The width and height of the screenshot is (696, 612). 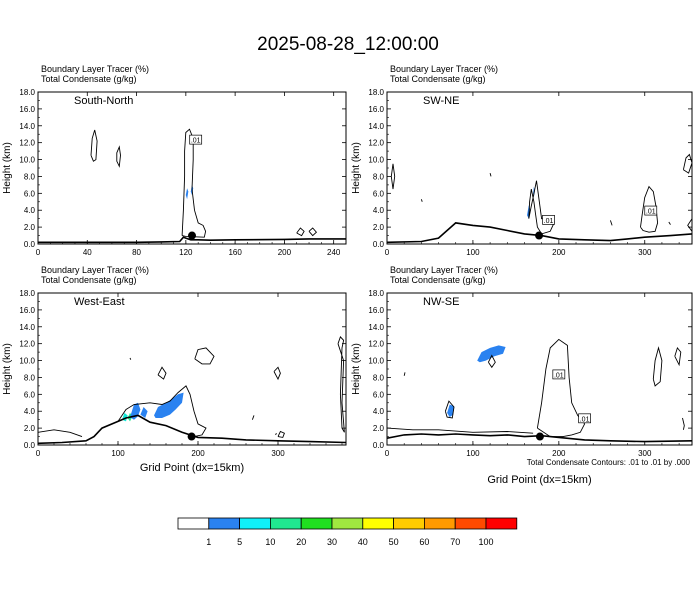 I want to click on plot-area: .01 .01, so click(x=539, y=198).